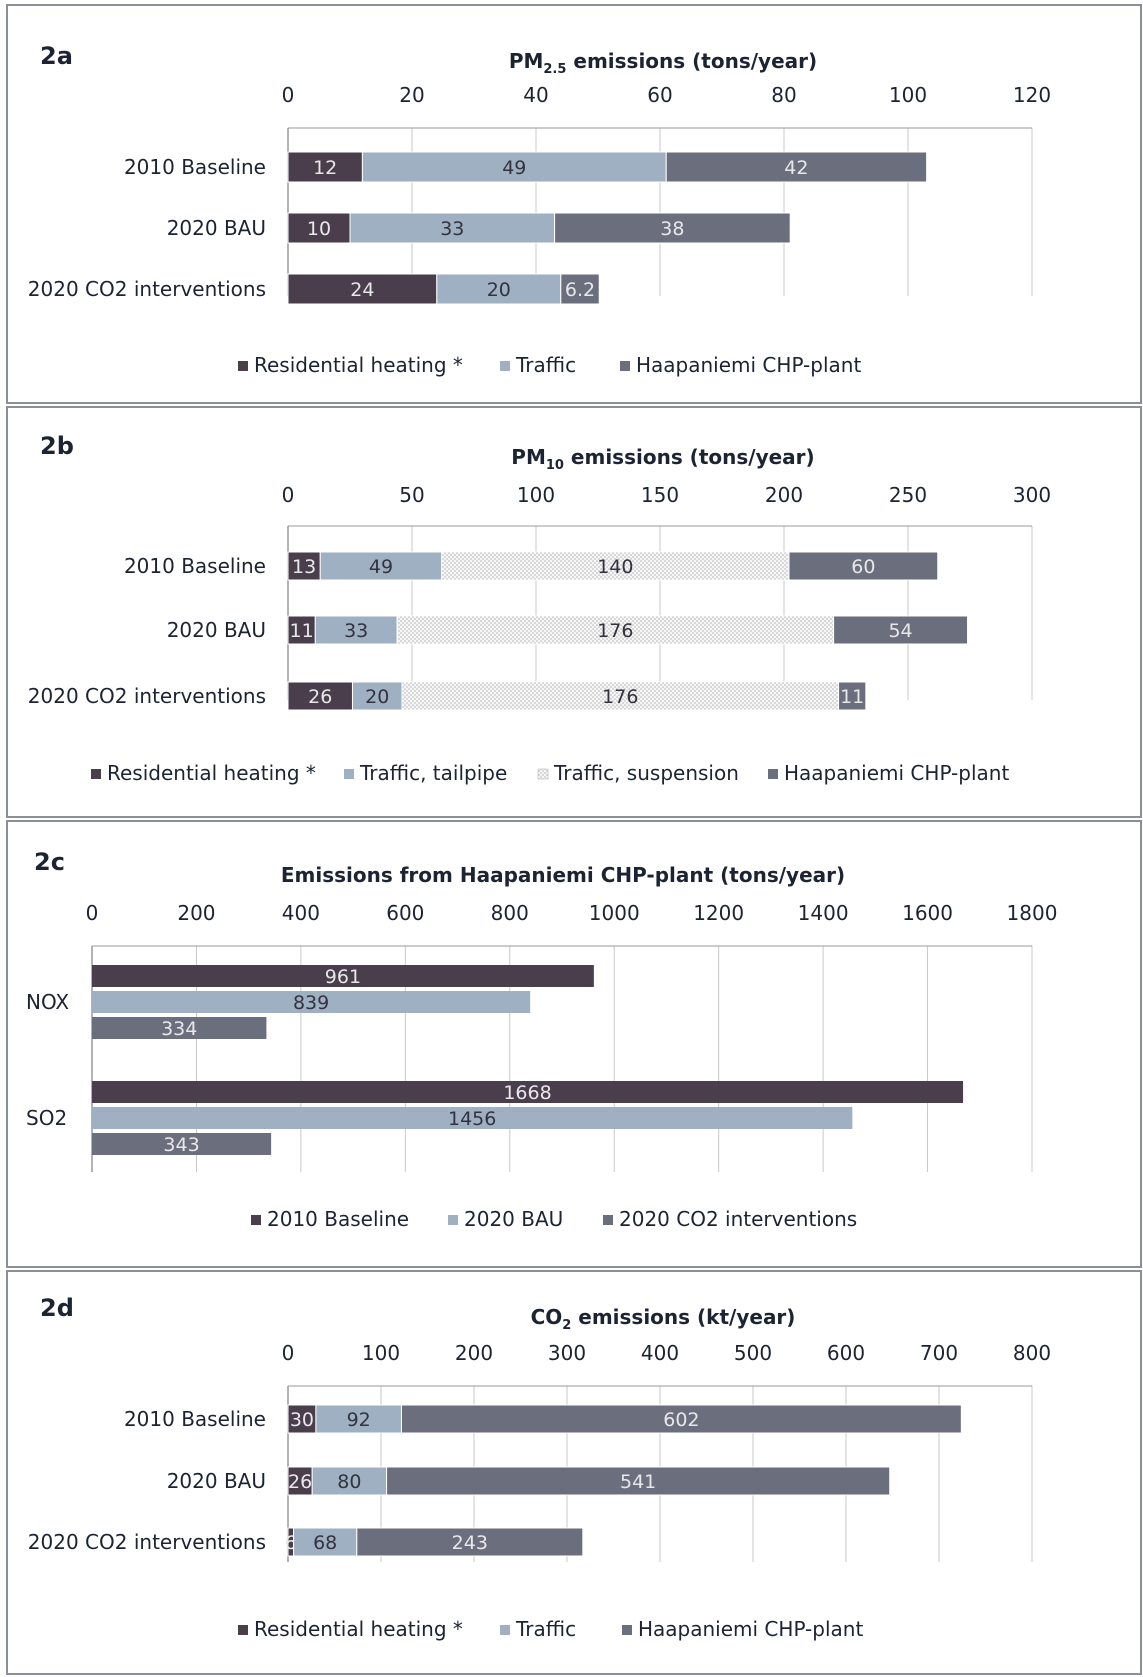  Describe the element at coordinates (57, 446) in the screenshot. I see `panel-tag: 2b` at that location.